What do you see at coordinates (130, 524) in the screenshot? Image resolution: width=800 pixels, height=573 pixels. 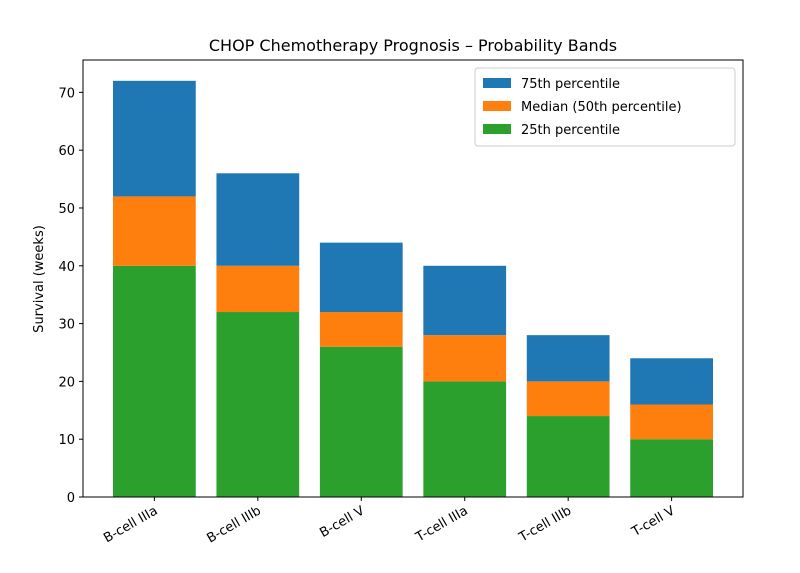 I see `x-tick-label: B-cell IIIa` at bounding box center [130, 524].